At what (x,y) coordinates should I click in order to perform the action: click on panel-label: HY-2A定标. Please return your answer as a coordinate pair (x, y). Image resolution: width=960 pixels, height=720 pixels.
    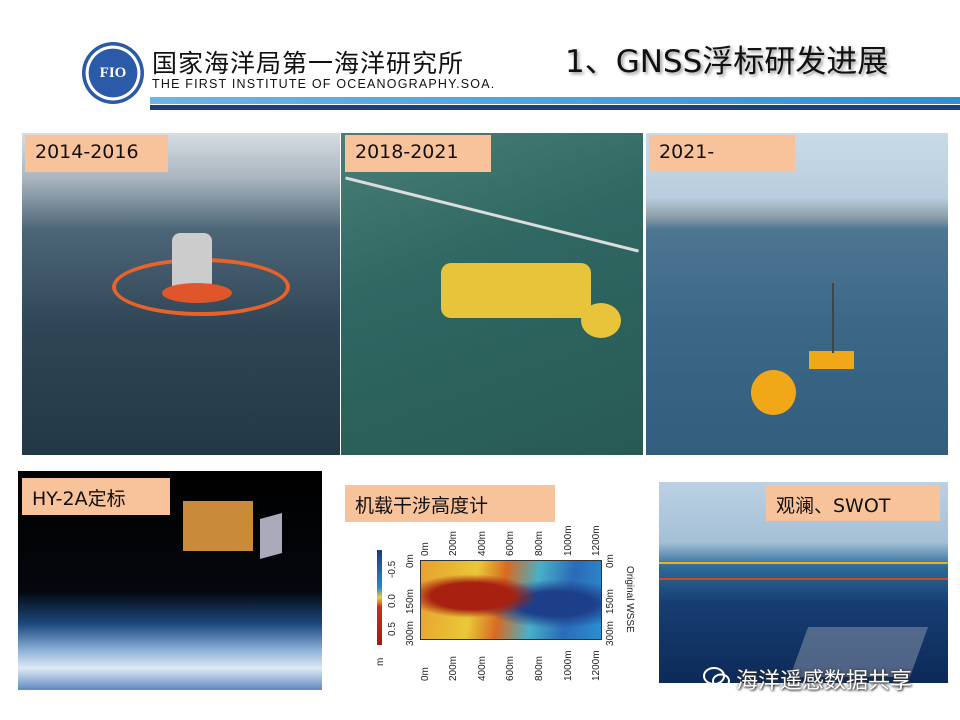
    Looking at the image, I should click on (96, 496).